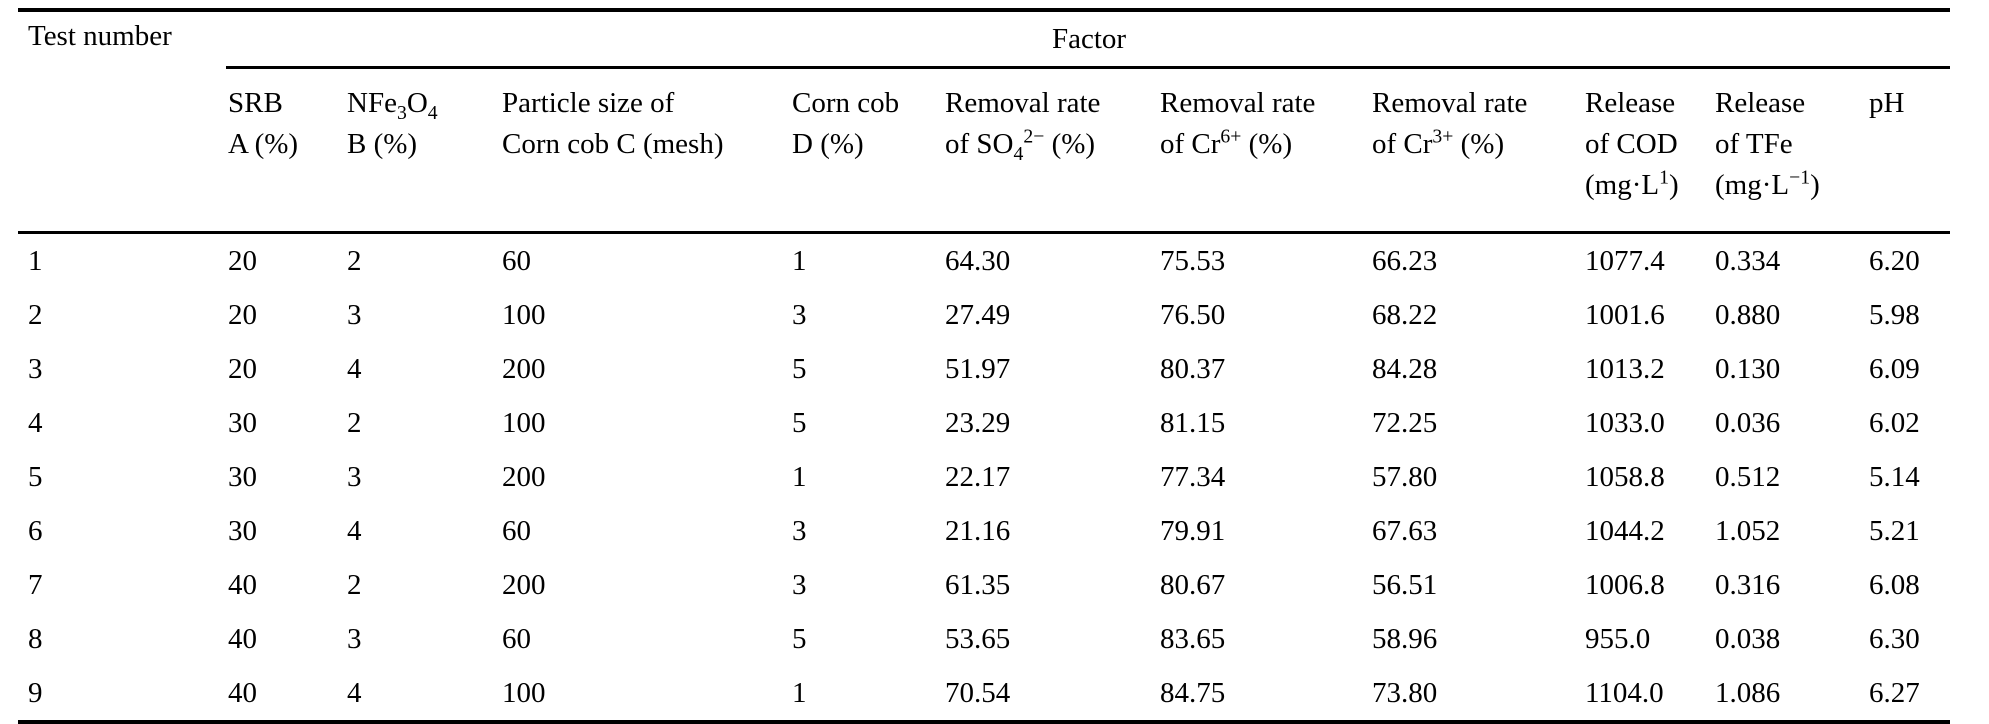  Describe the element at coordinates (354, 638) in the screenshot. I see `cell-nfe3o4: 3` at that location.